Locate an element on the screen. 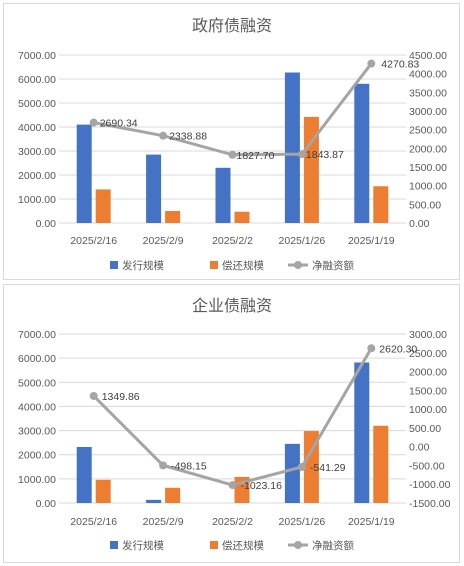 This screenshot has height=566, width=464. data-label: -498.15 is located at coordinates (189, 466).